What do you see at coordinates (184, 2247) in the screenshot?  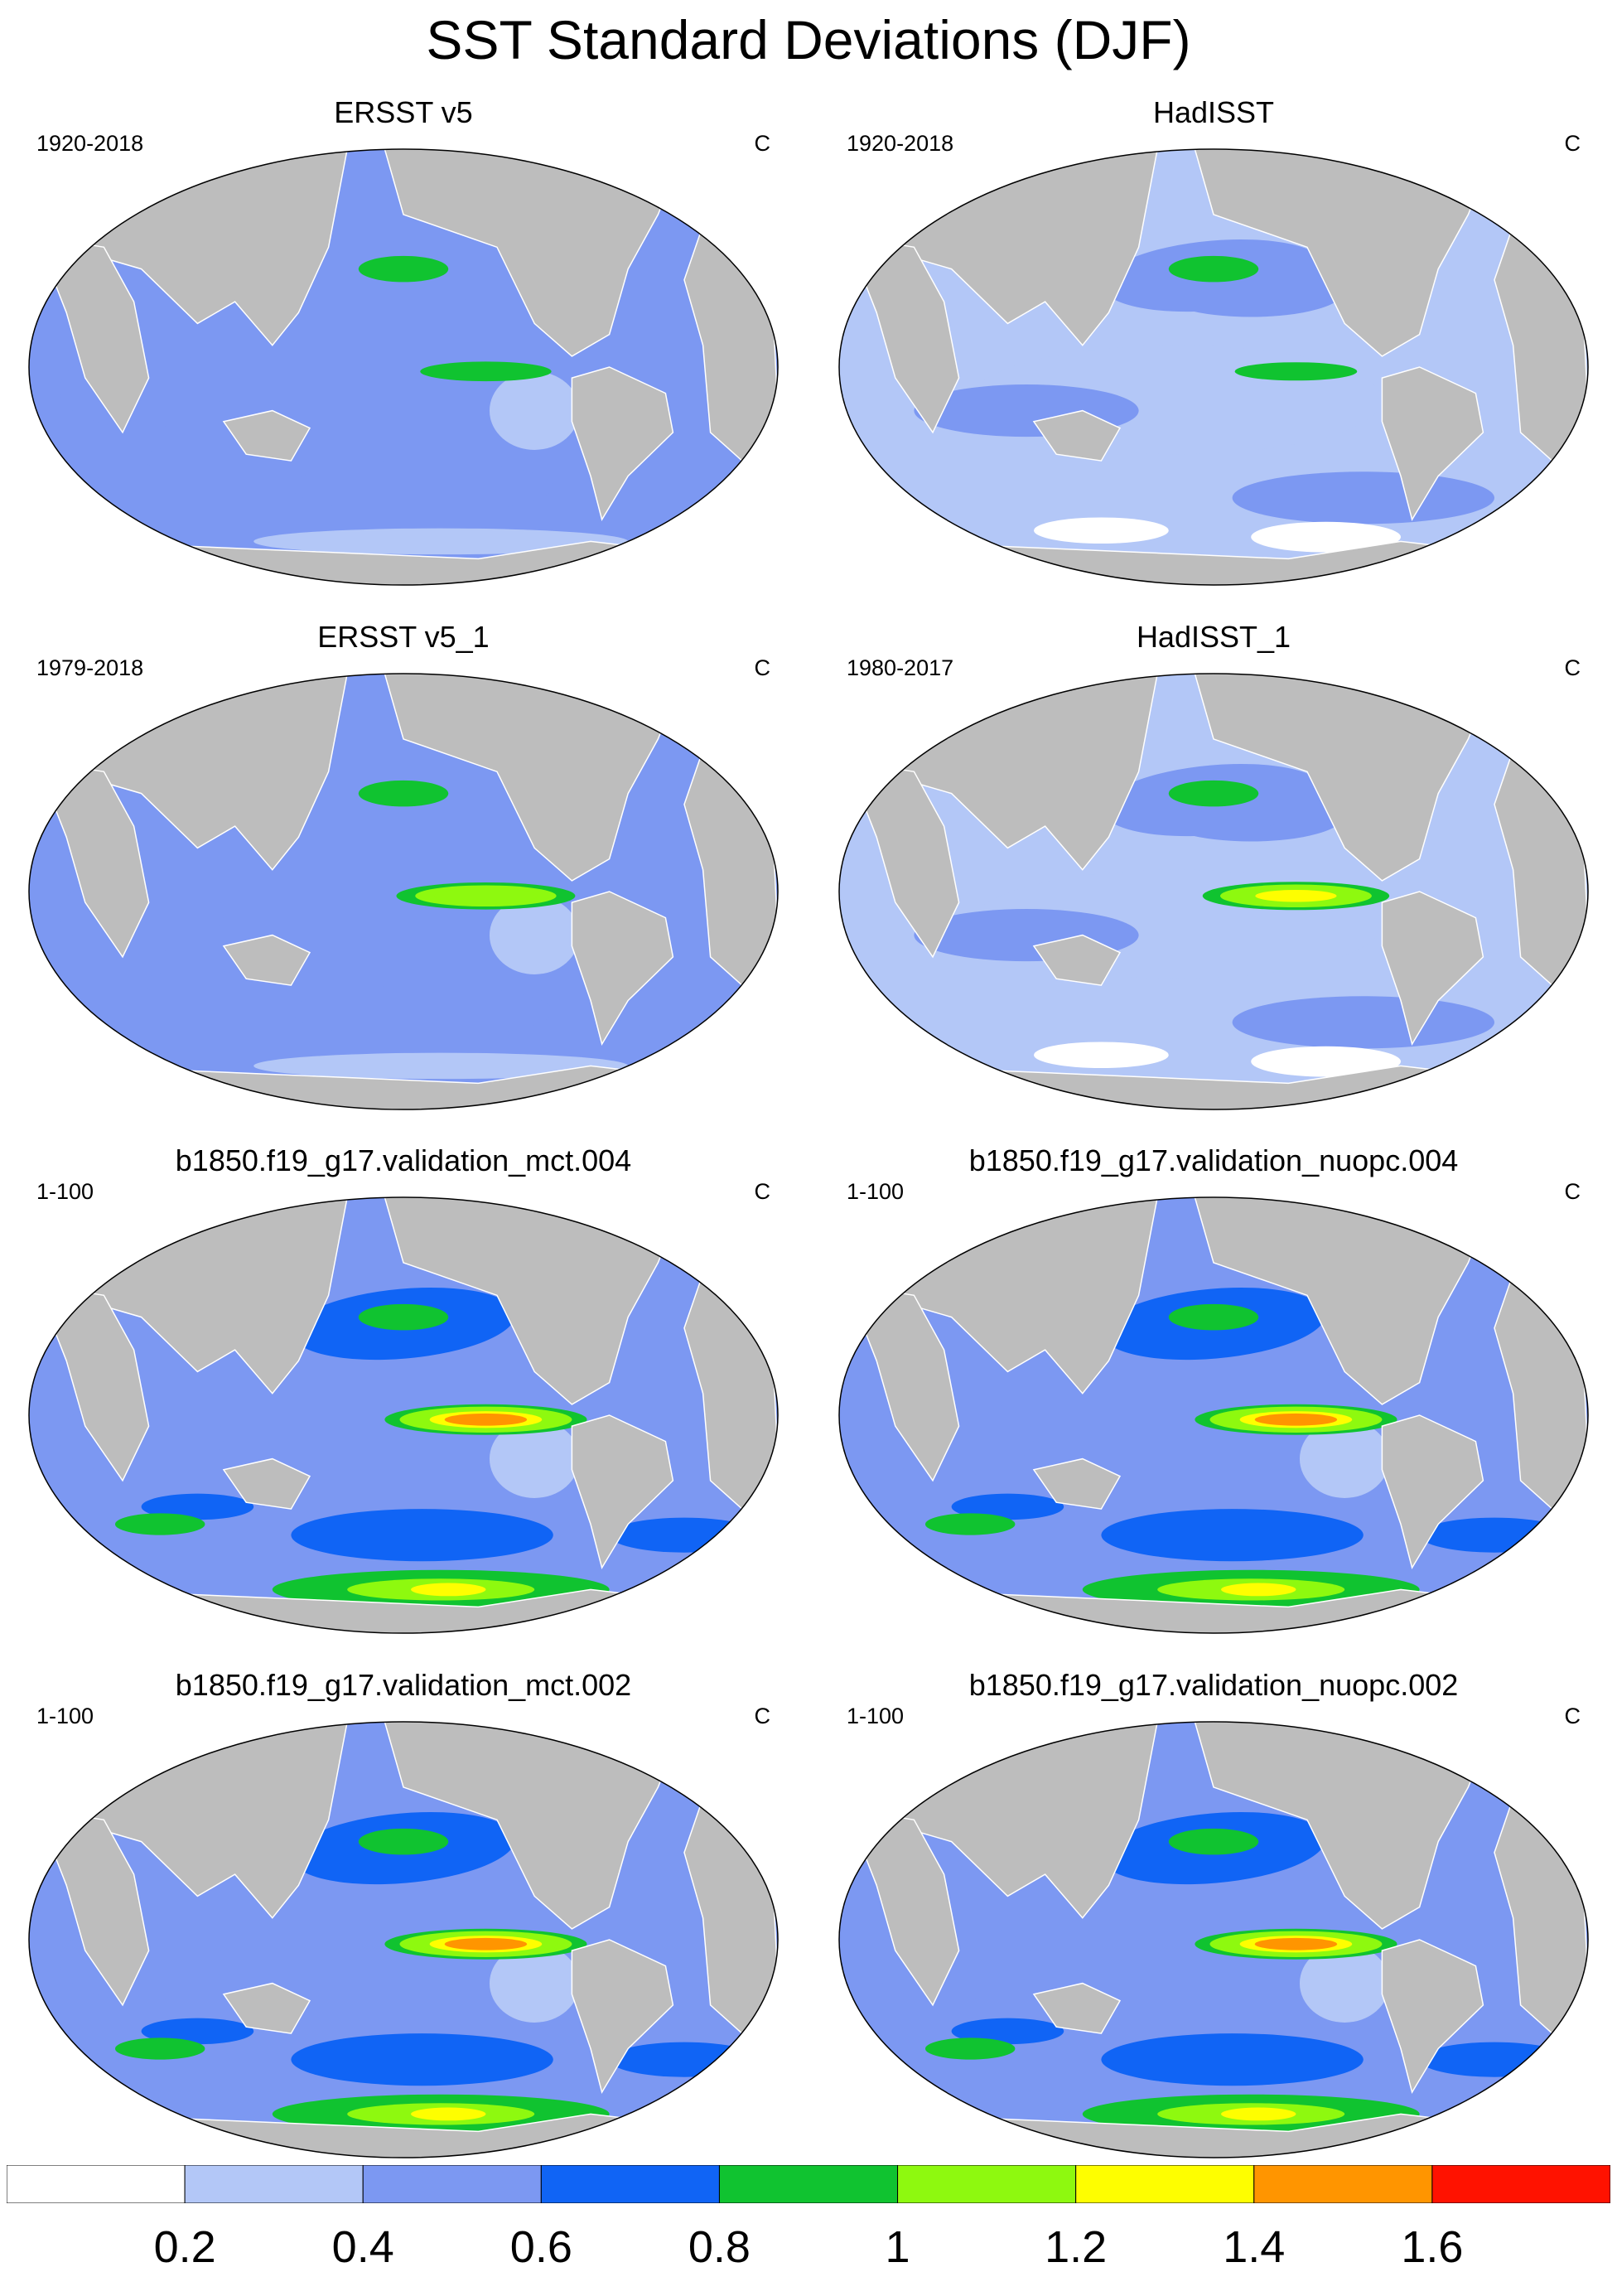 I see `colorbar-tick-label: 0.2` at bounding box center [184, 2247].